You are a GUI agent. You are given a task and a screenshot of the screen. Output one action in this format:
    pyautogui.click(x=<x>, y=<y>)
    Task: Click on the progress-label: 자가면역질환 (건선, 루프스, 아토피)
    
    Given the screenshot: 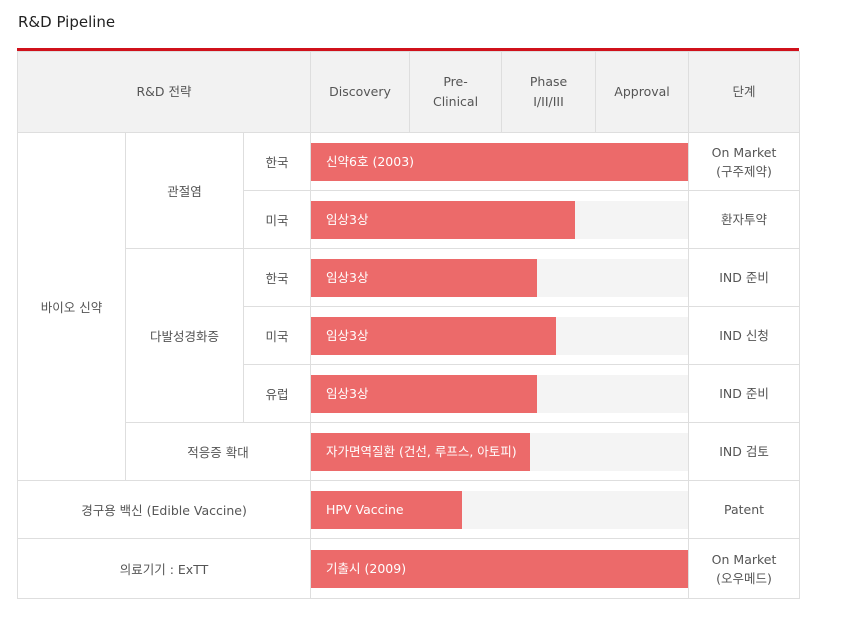 What is the action you would take?
    pyautogui.click(x=421, y=451)
    